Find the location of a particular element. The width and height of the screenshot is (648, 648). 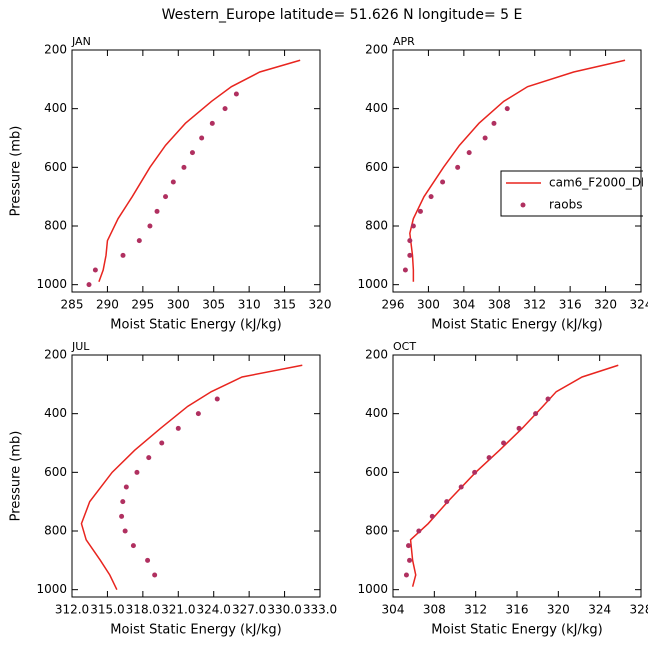

y-axis-label: Pressure (mb) is located at coordinates (16, 171).